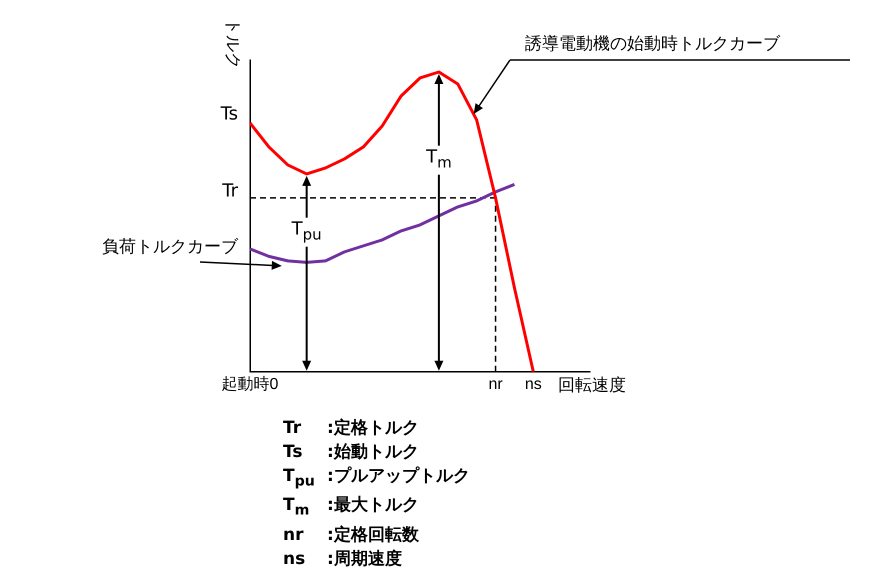 The height and width of the screenshot is (577, 886). I want to click on text: Ts :始動トルク, so click(351, 452).